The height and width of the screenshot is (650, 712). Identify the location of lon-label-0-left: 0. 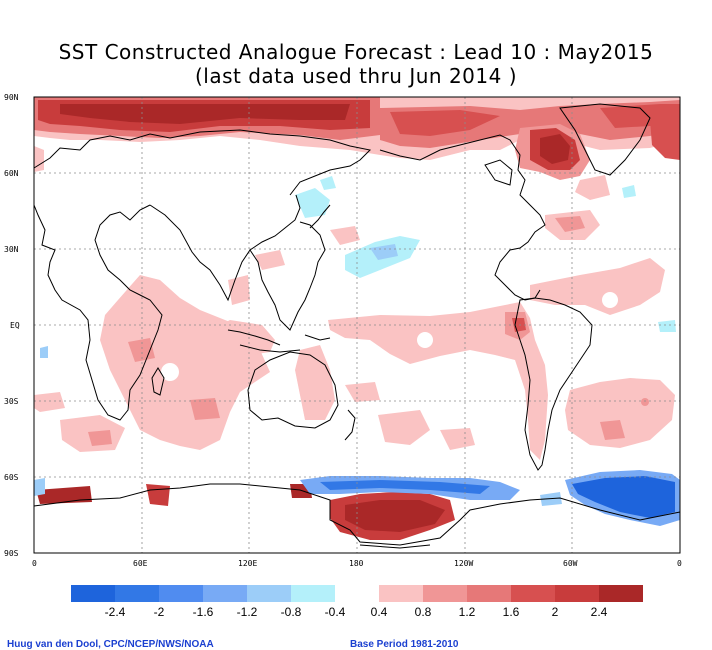
(34, 563).